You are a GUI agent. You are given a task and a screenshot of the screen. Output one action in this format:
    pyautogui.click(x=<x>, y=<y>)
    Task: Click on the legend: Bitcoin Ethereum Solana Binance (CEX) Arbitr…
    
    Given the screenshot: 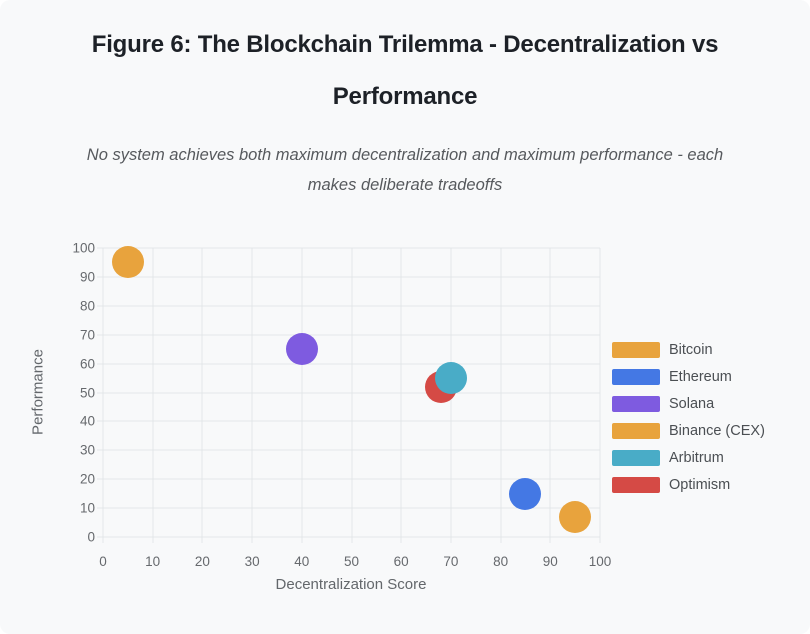 What is the action you would take?
    pyautogui.click(x=688, y=423)
    